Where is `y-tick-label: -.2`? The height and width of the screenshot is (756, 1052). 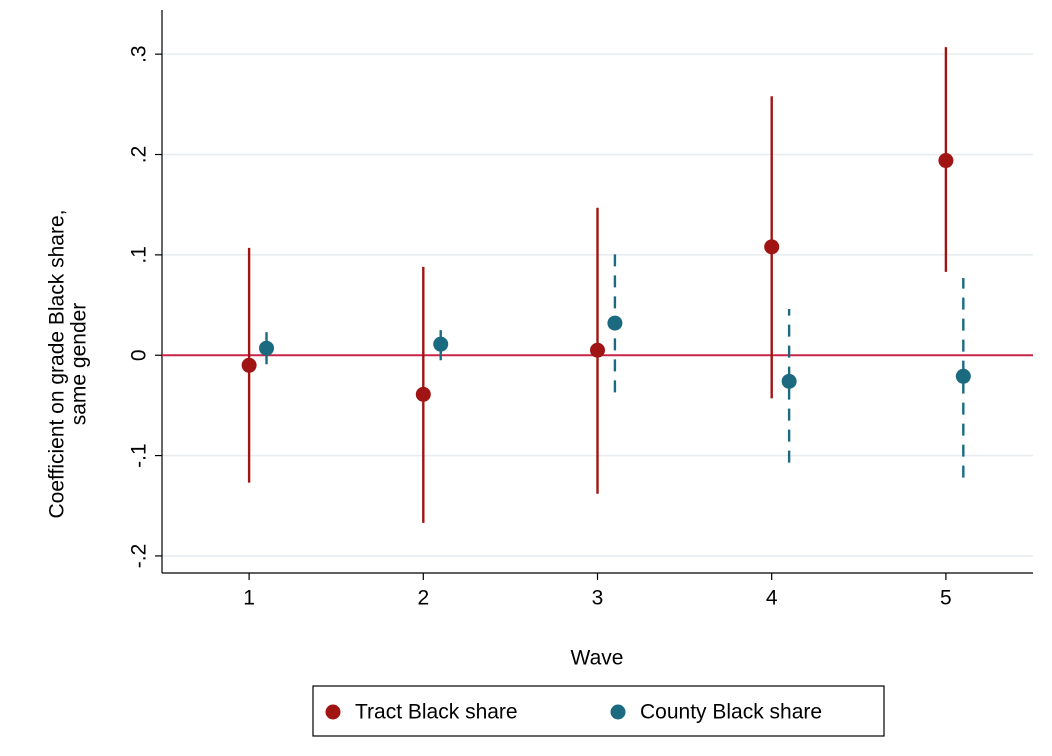
y-tick-label: -.2 is located at coordinates (139, 556).